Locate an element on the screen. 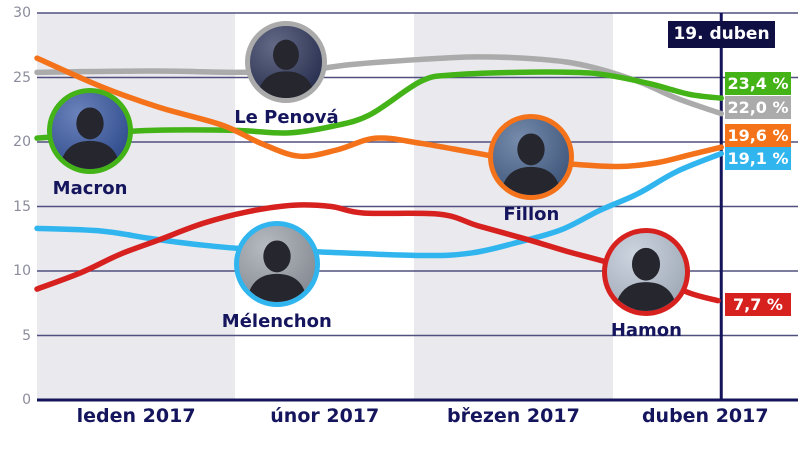  y-tick-25: 25 is located at coordinates (22, 77).